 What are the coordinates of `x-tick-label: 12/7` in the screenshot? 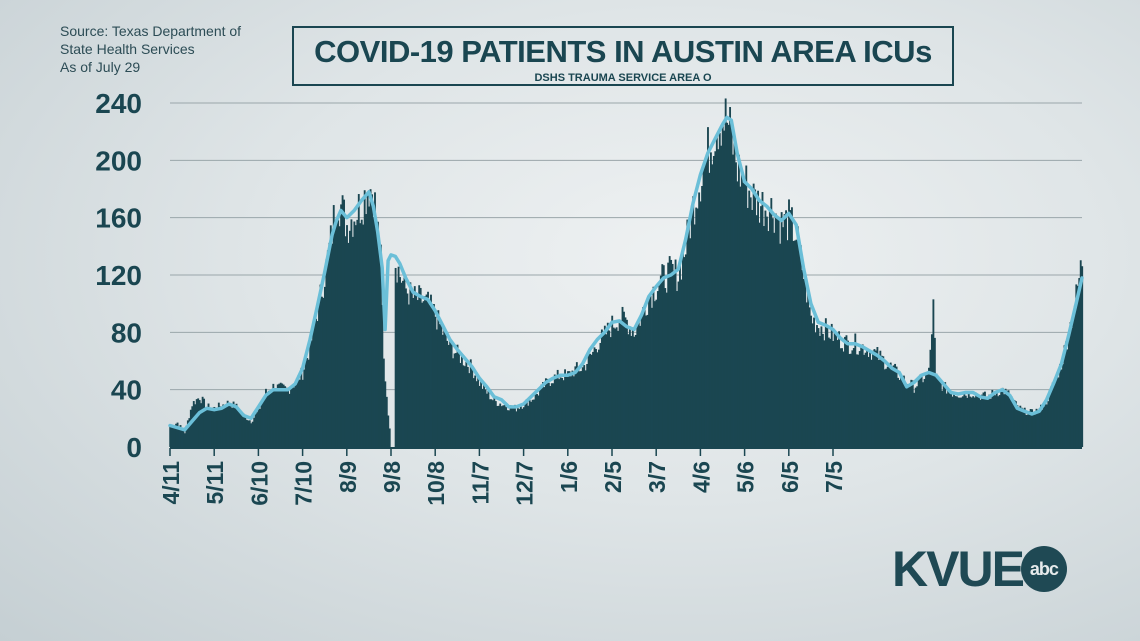 It's located at (525, 483).